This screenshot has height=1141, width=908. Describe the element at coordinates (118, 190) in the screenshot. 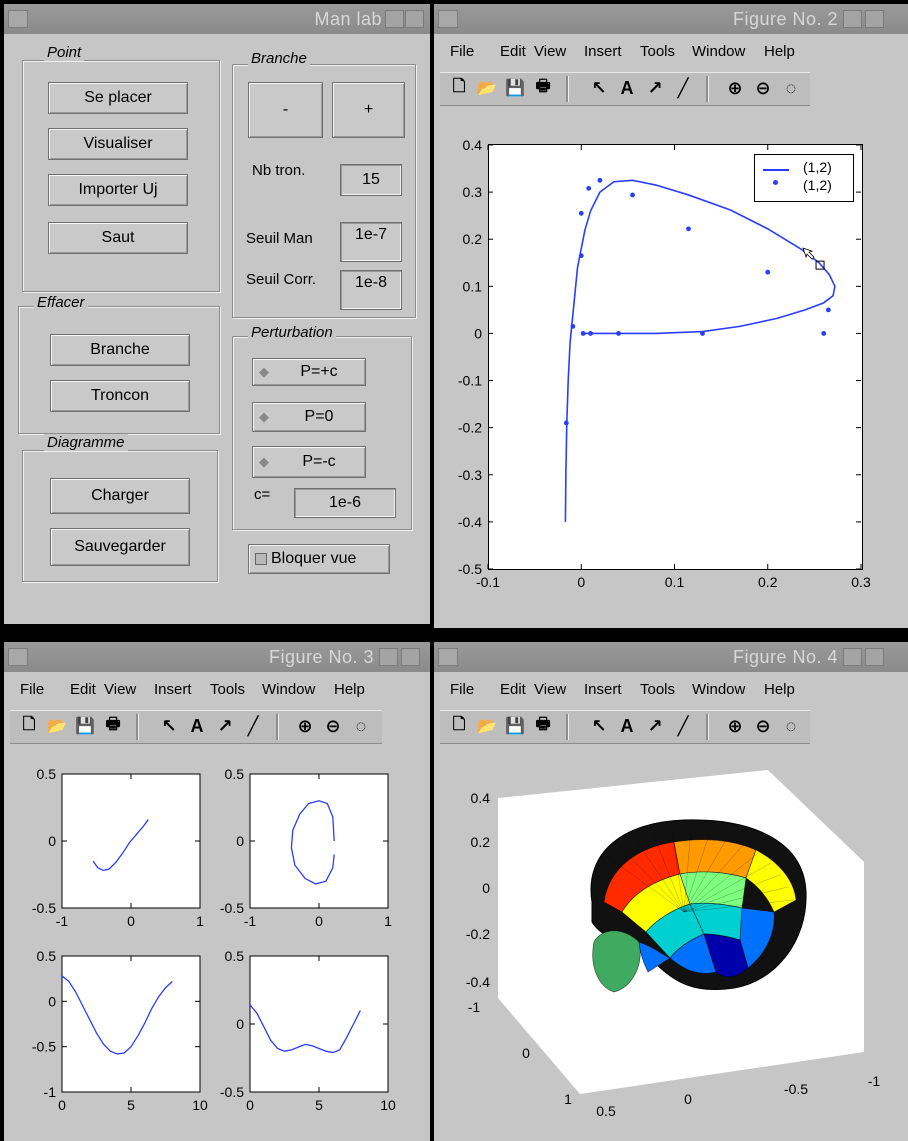

I see `importer-uj-button: Importer Uj` at that location.